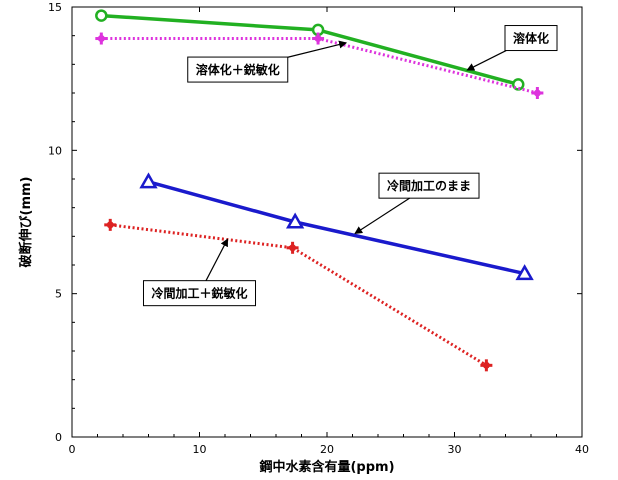 The height and width of the screenshot is (480, 618). I want to click on y-tick-label: 15, so click(55, 7).